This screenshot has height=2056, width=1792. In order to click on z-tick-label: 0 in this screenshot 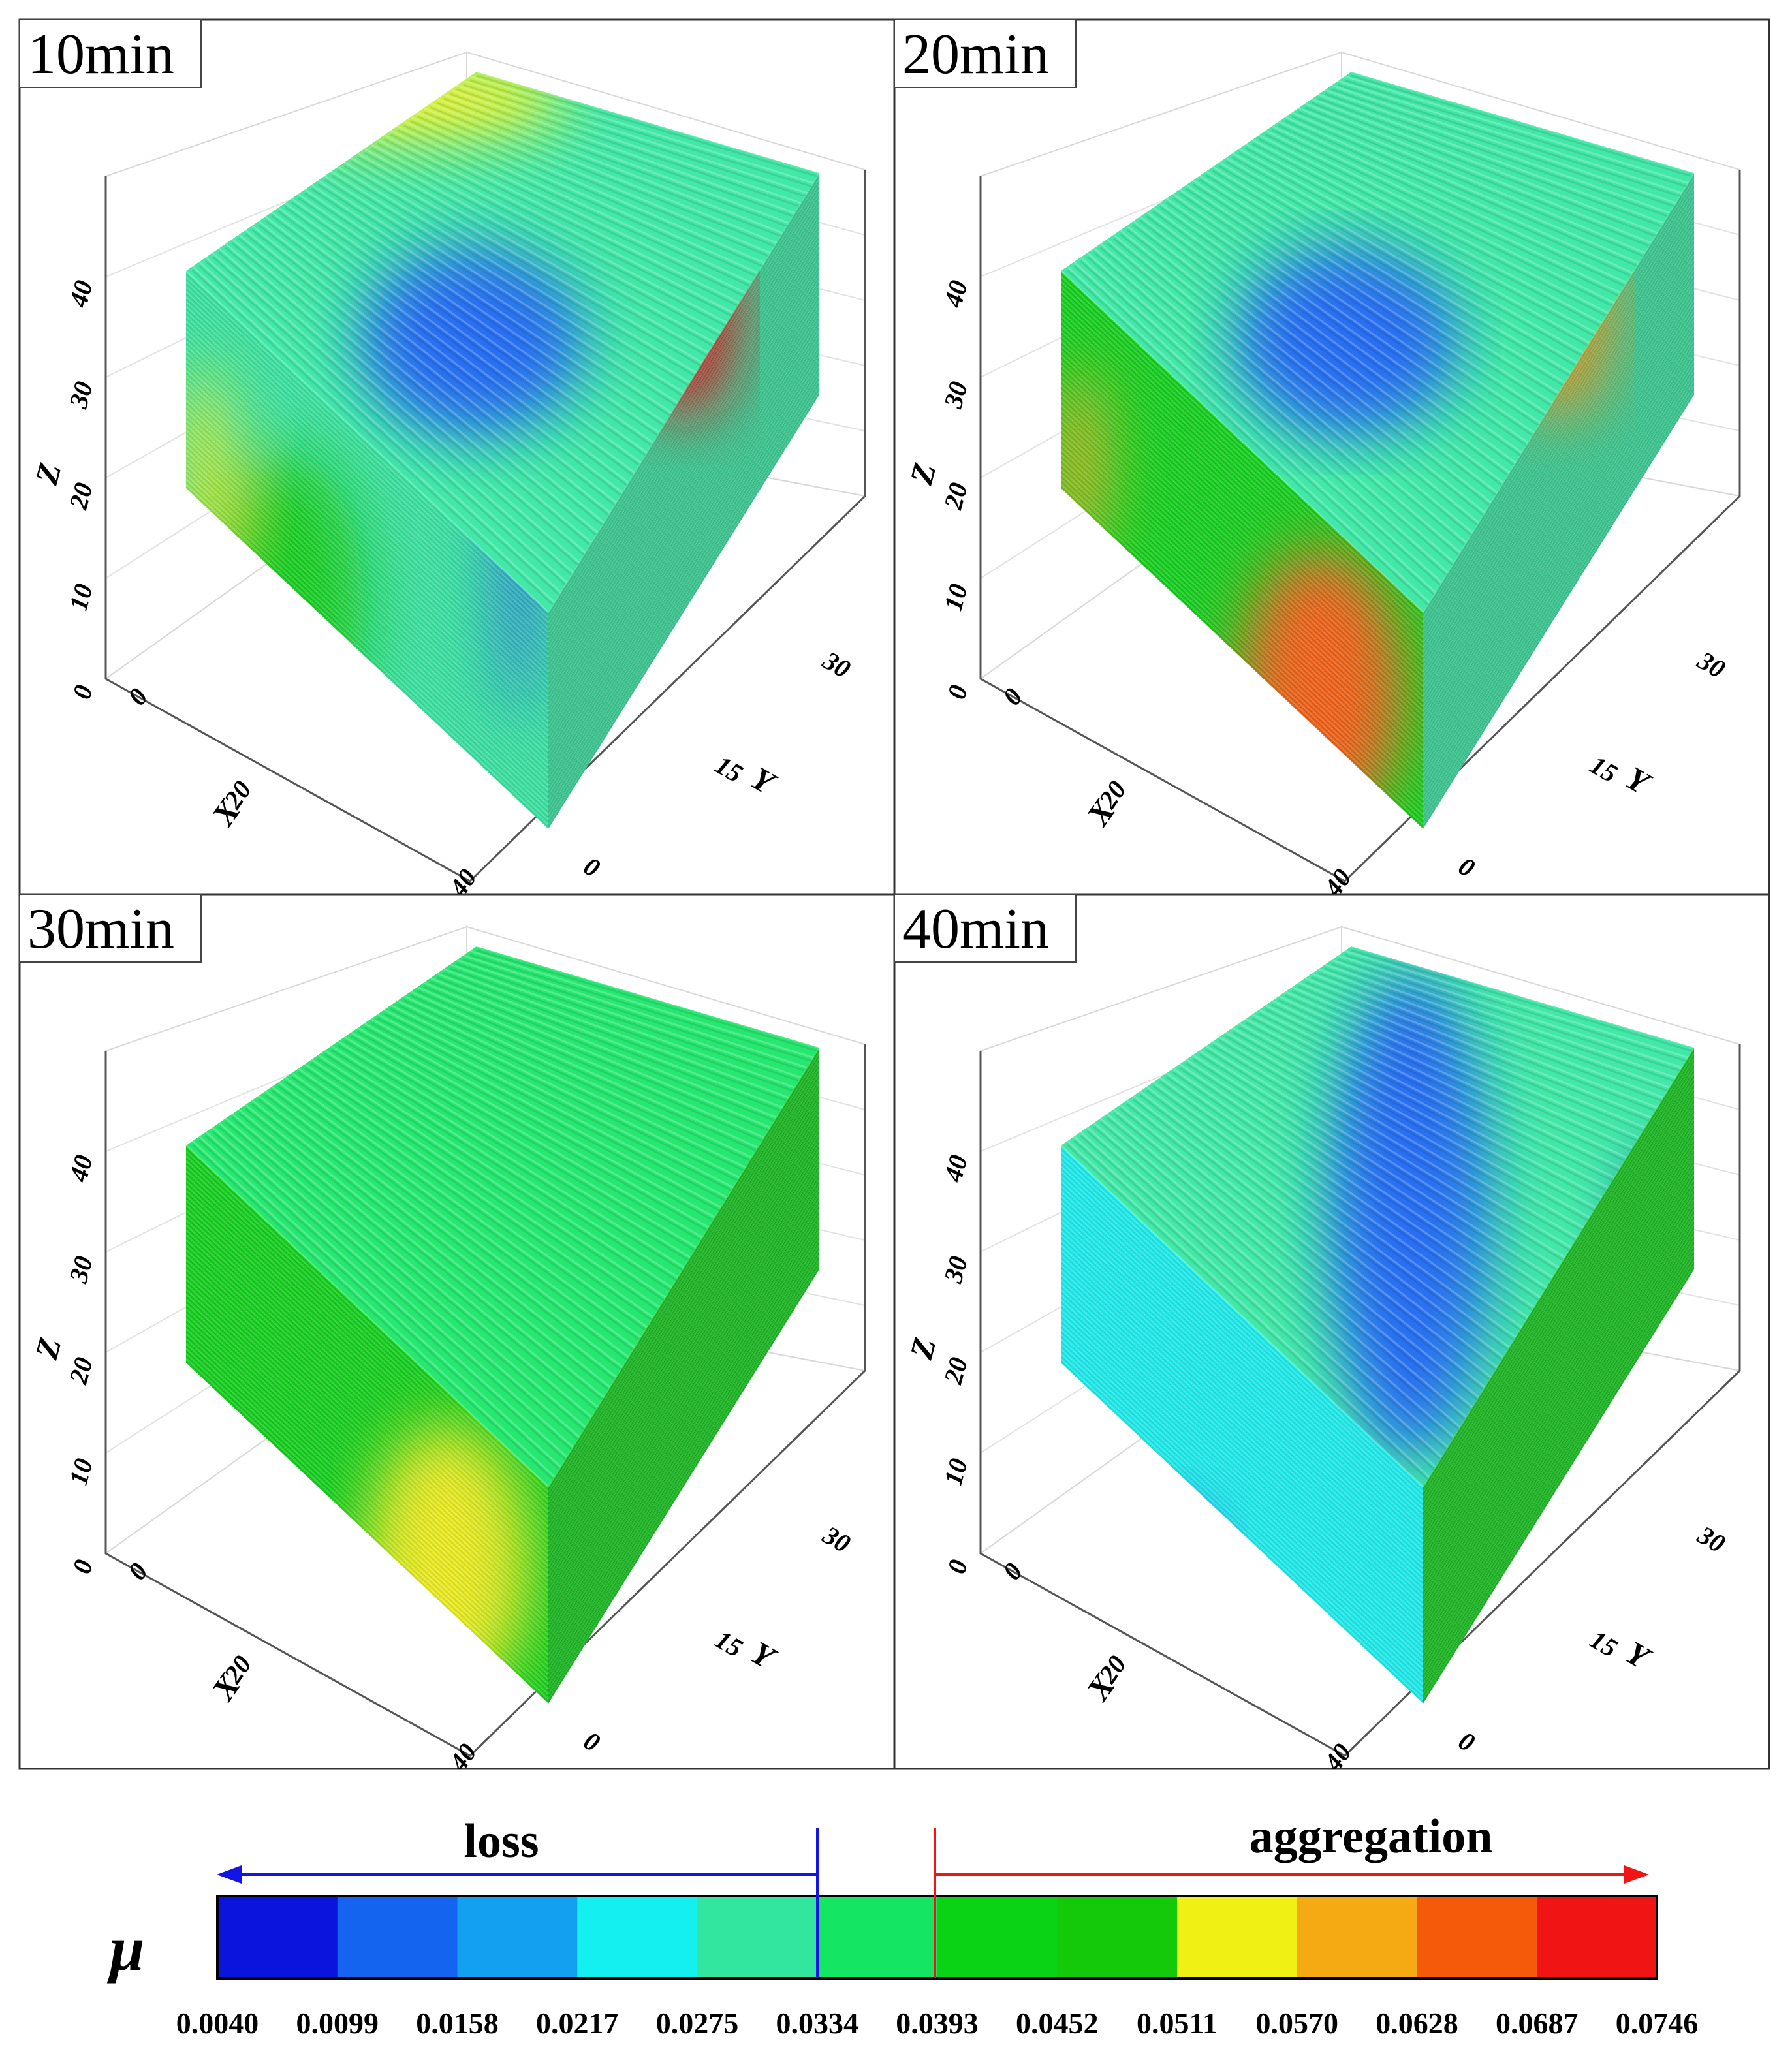, I will do `click(957, 1567)`.